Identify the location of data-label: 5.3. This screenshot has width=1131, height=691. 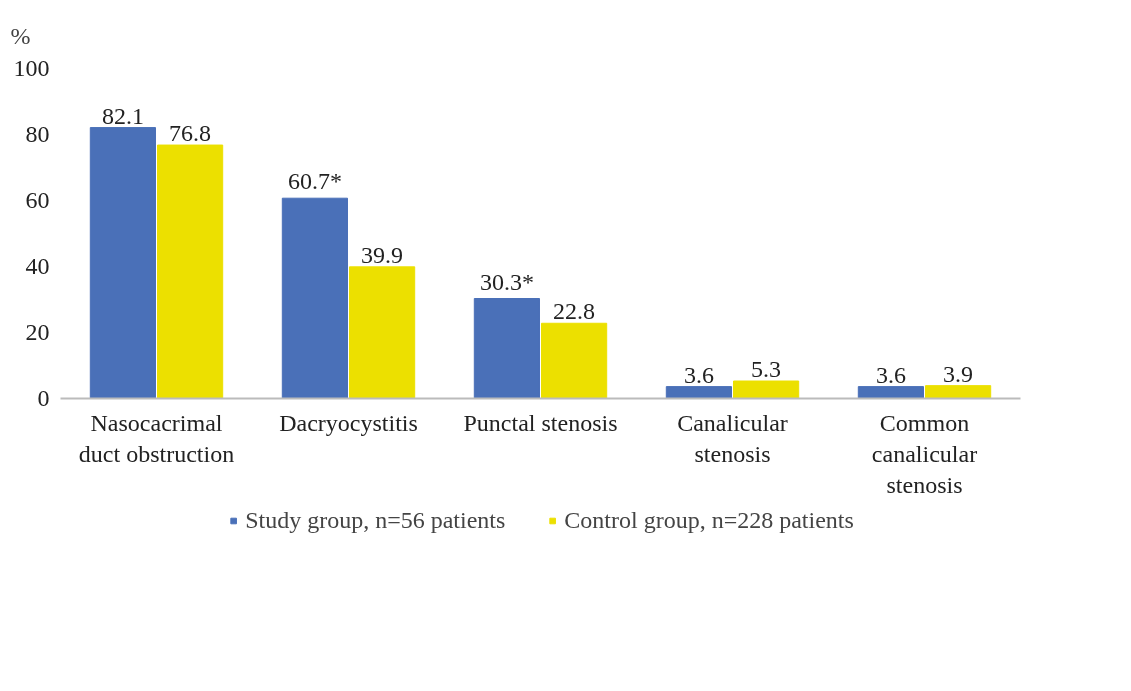
(766, 369).